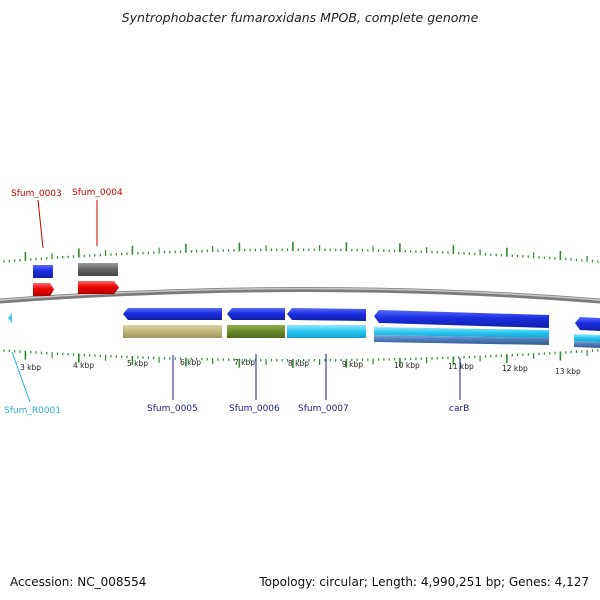 The height and width of the screenshot is (600, 600). I want to click on tick-row-bottom, so click(301, 358).